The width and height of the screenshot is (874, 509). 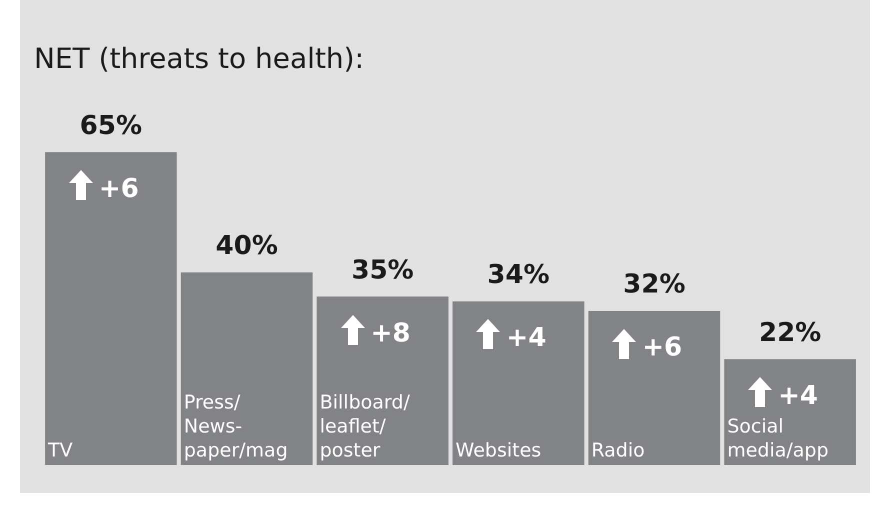 What do you see at coordinates (111, 125) in the screenshot?
I see `data-label: 65%` at bounding box center [111, 125].